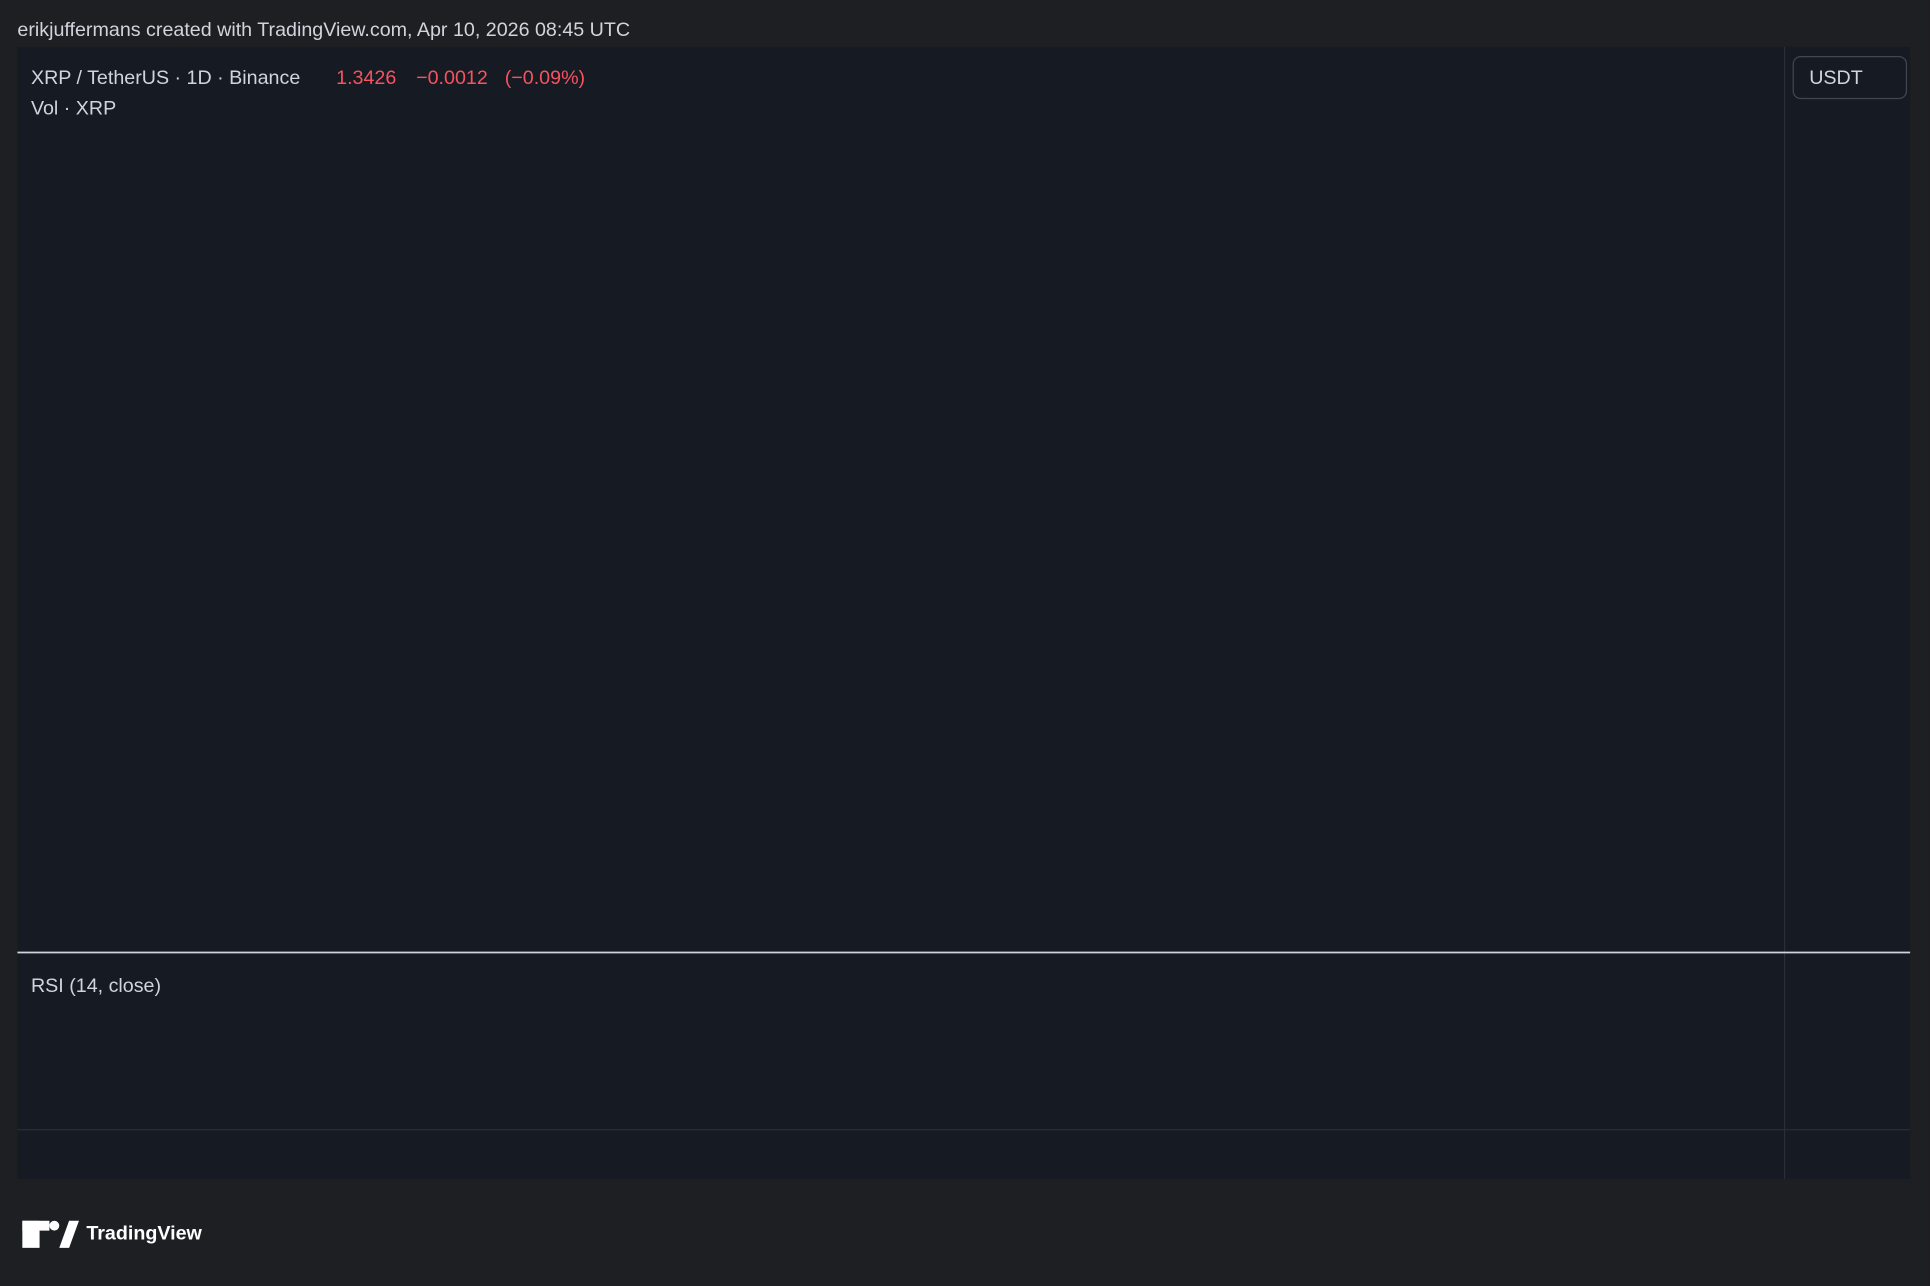 The image size is (1930, 1286). What do you see at coordinates (165, 78) in the screenshot?
I see `symbol: XRP / TetherUS · 1D · Binance` at bounding box center [165, 78].